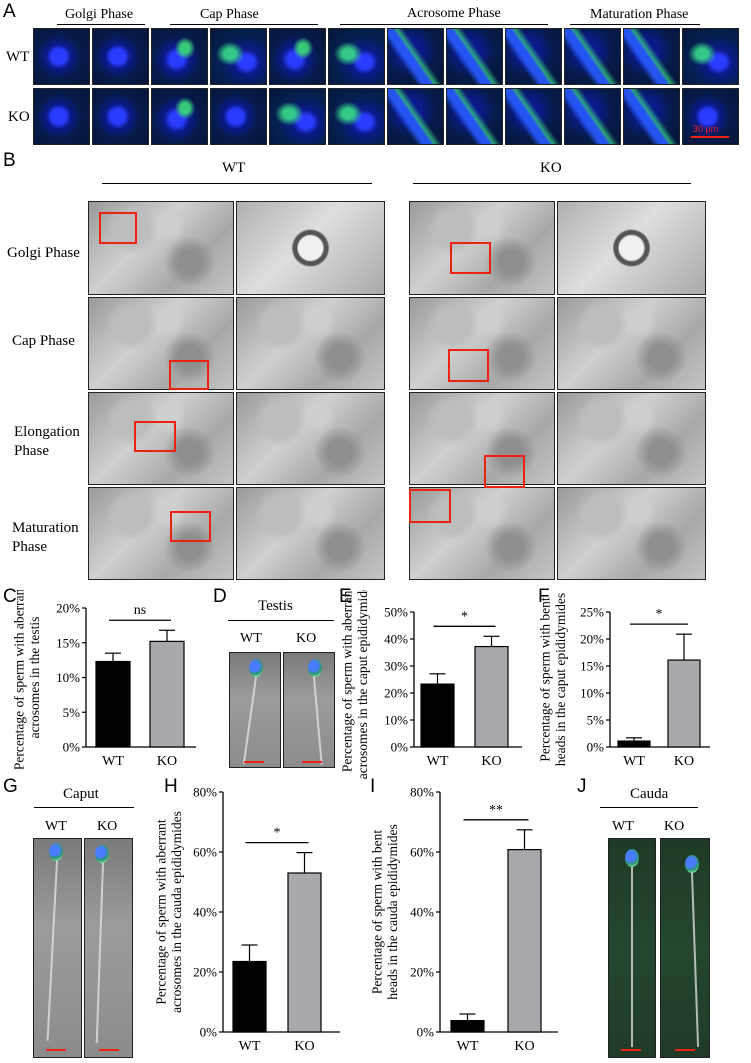 The image size is (751, 1063). What do you see at coordinates (551, 168) in the screenshot?
I see `group-label-ko: KO` at bounding box center [551, 168].